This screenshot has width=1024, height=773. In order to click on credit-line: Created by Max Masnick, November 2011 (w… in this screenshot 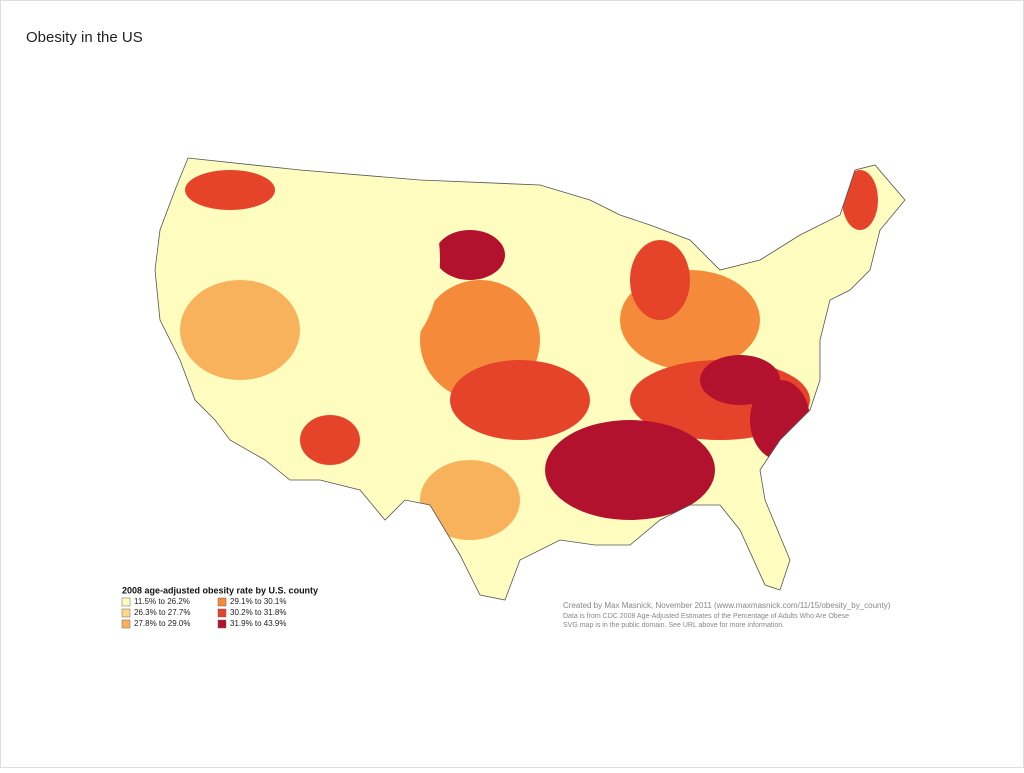, I will do `click(727, 605)`.